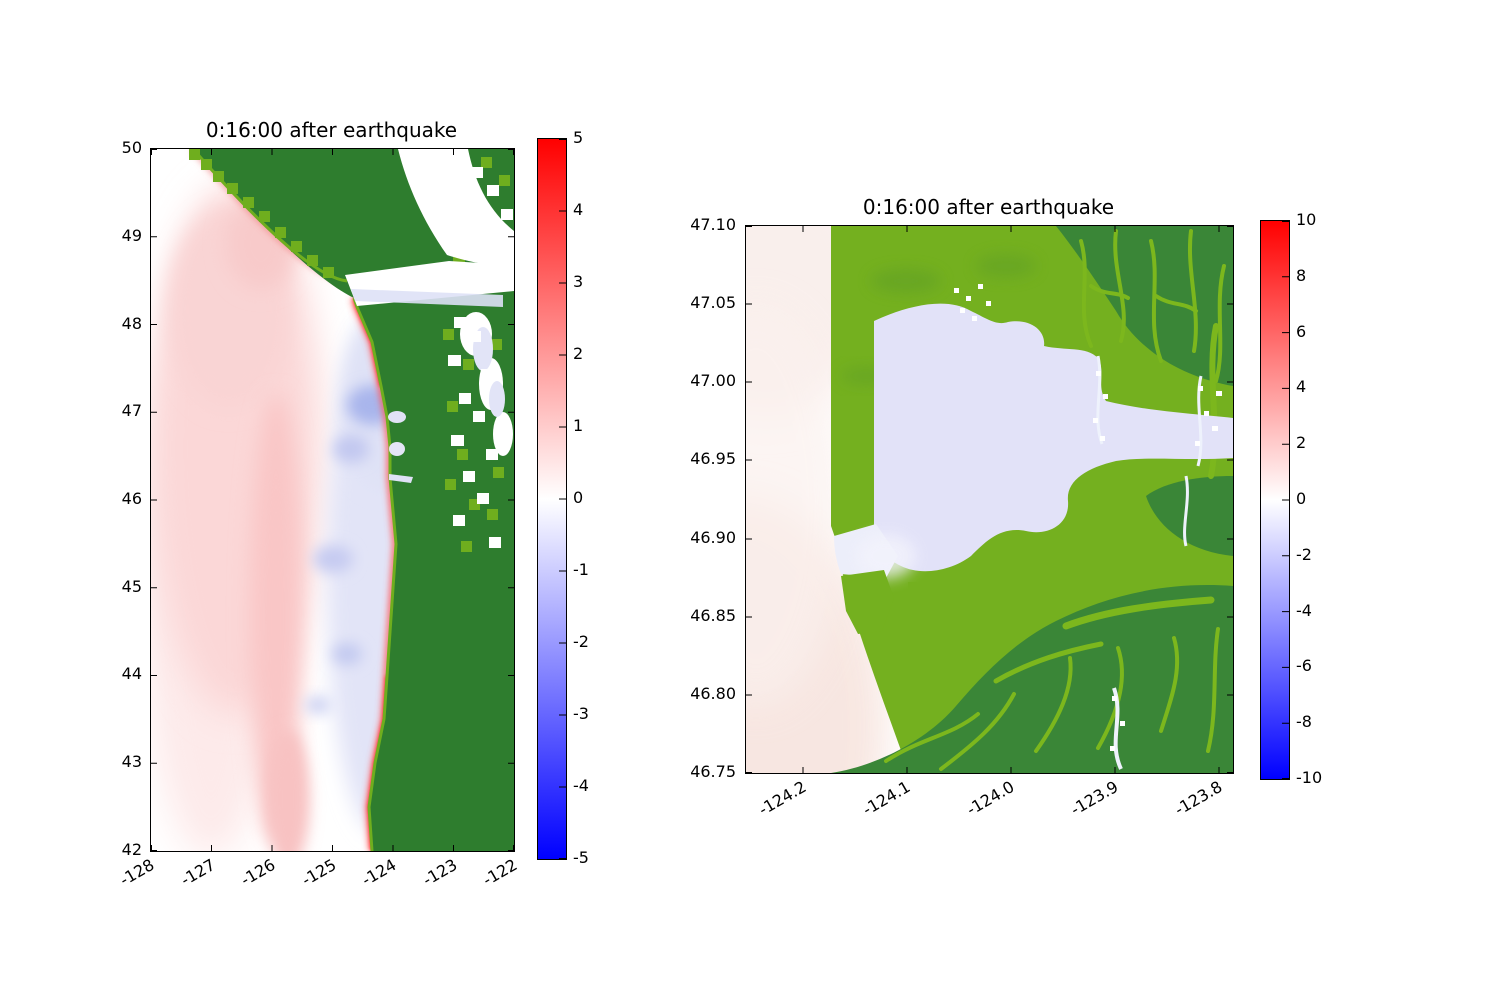 Image resolution: width=1500 pixels, height=1000 pixels. Describe the element at coordinates (578, 209) in the screenshot. I see `left-colorbar-label: 4` at that location.